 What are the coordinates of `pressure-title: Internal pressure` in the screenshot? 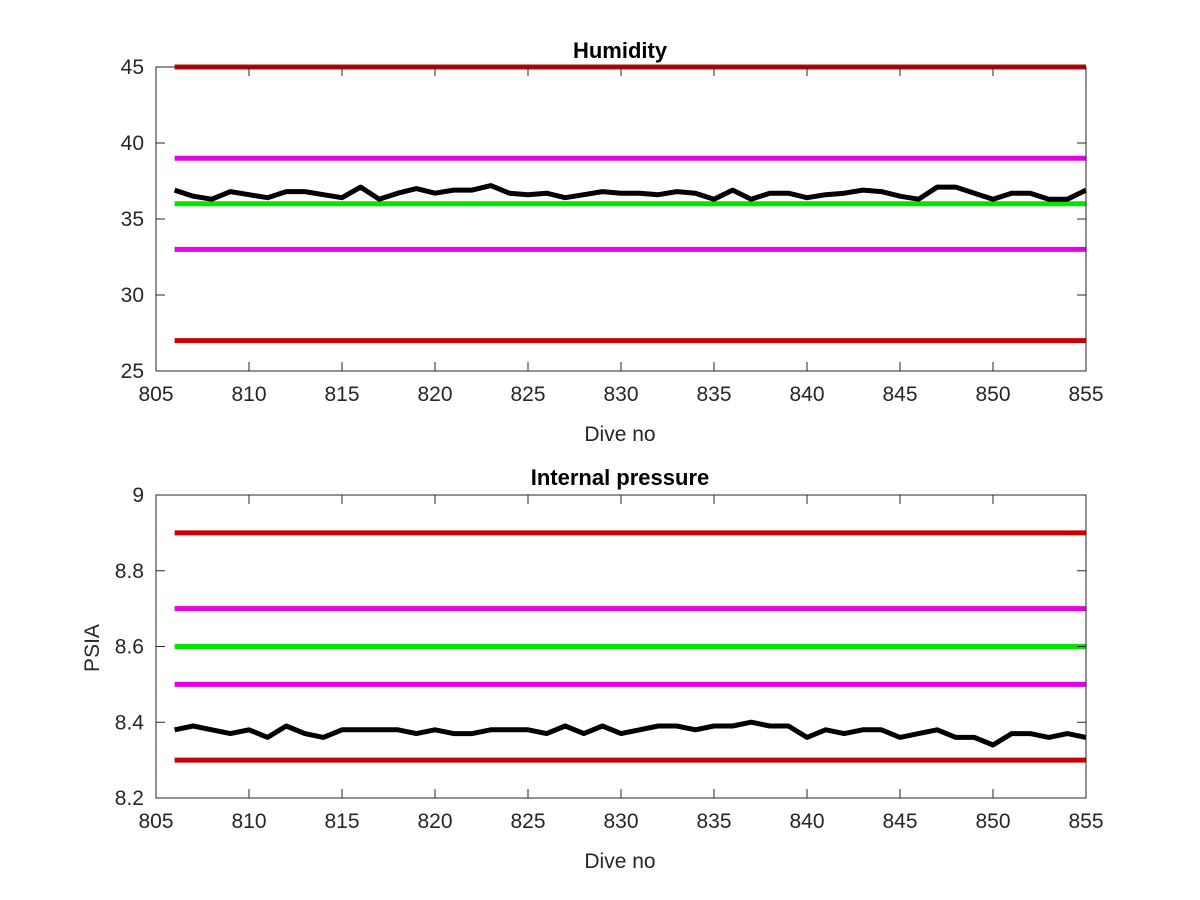 It's located at (620, 477).